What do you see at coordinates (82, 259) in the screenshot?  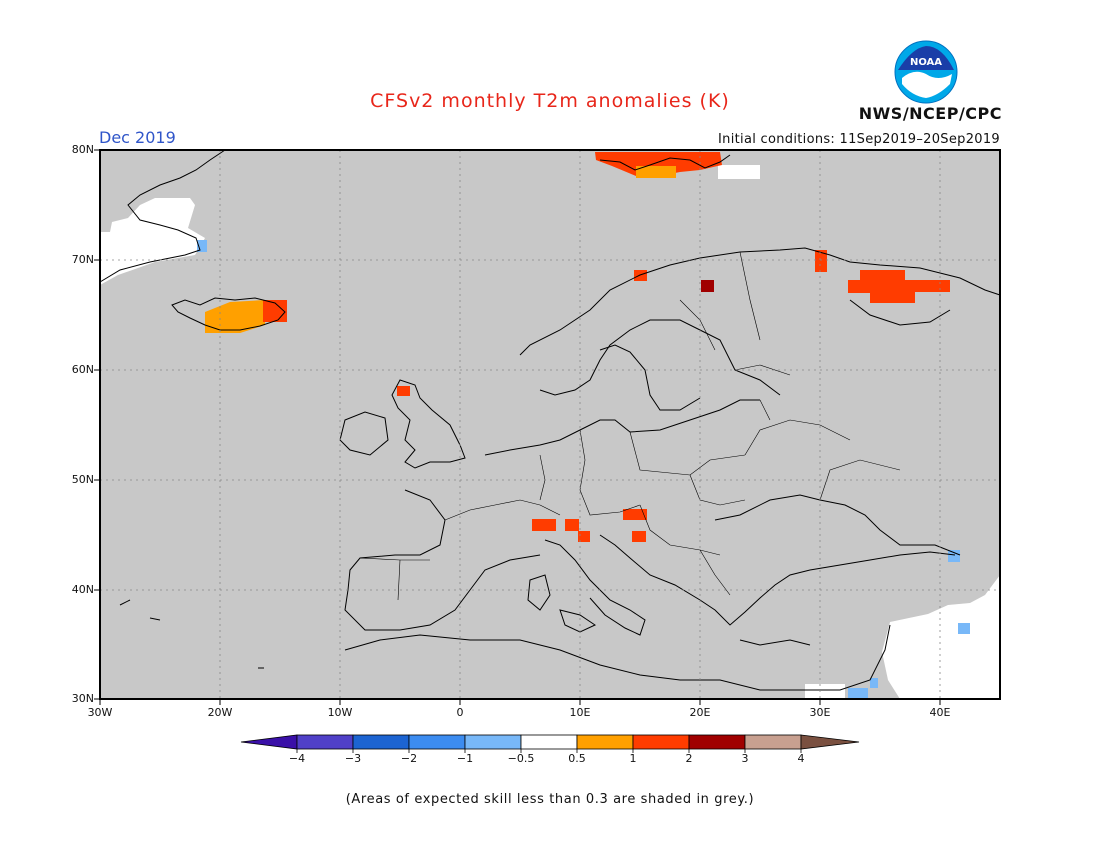 I see `lat-label-70n: 70N` at bounding box center [82, 259].